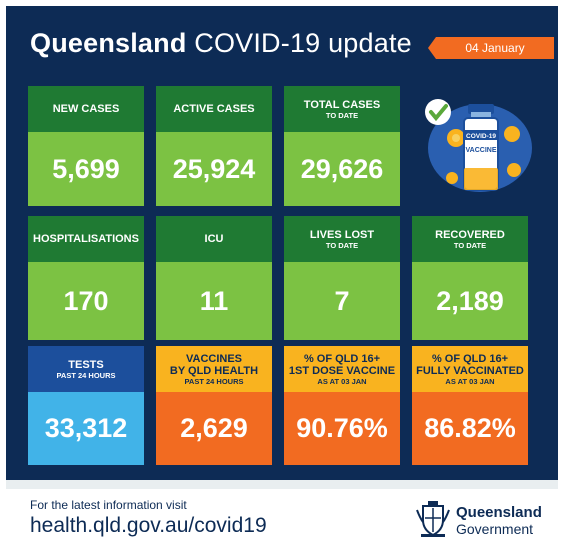 Image resolution: width=562 pixels, height=558 pixels. I want to click on recovered-tile: RECOVERED TO DATE 2,189, so click(470, 278).